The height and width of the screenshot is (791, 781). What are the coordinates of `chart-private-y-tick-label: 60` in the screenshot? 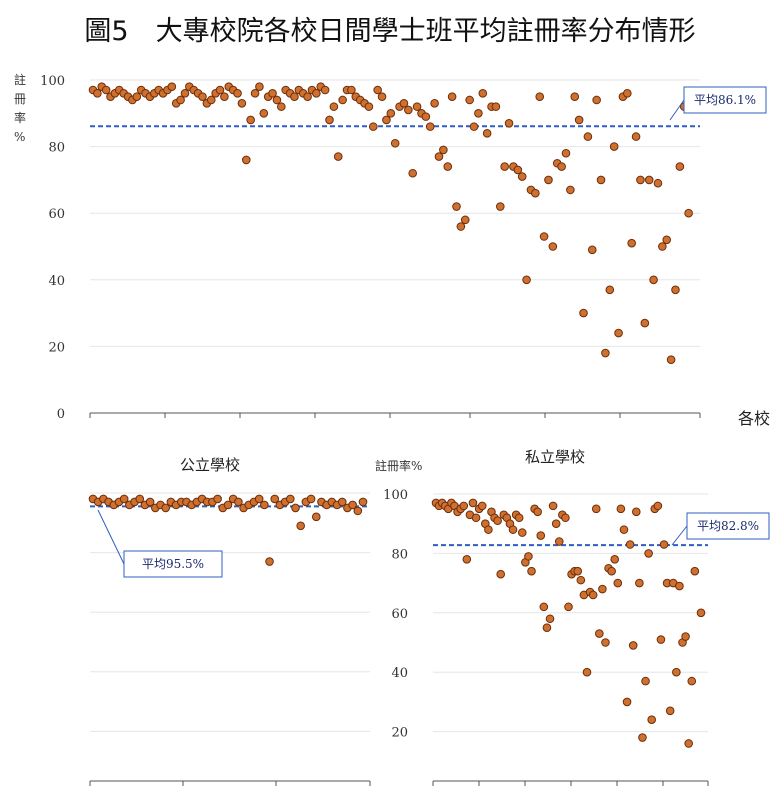 It's located at (399, 614).